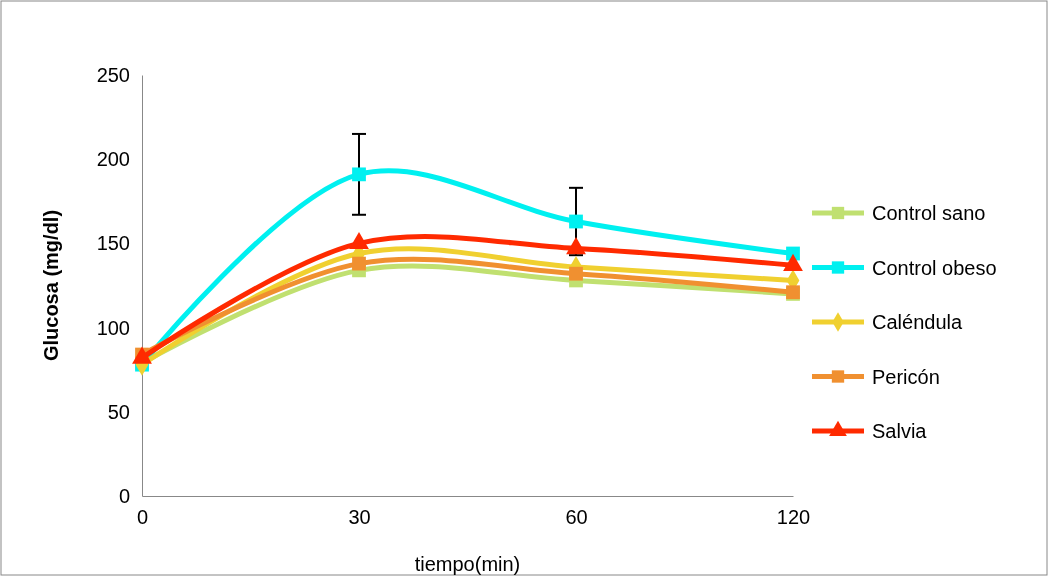 This screenshot has height=576, width=1050. Describe the element at coordinates (113, 74) in the screenshot. I see `y-tick-label: 250` at that location.